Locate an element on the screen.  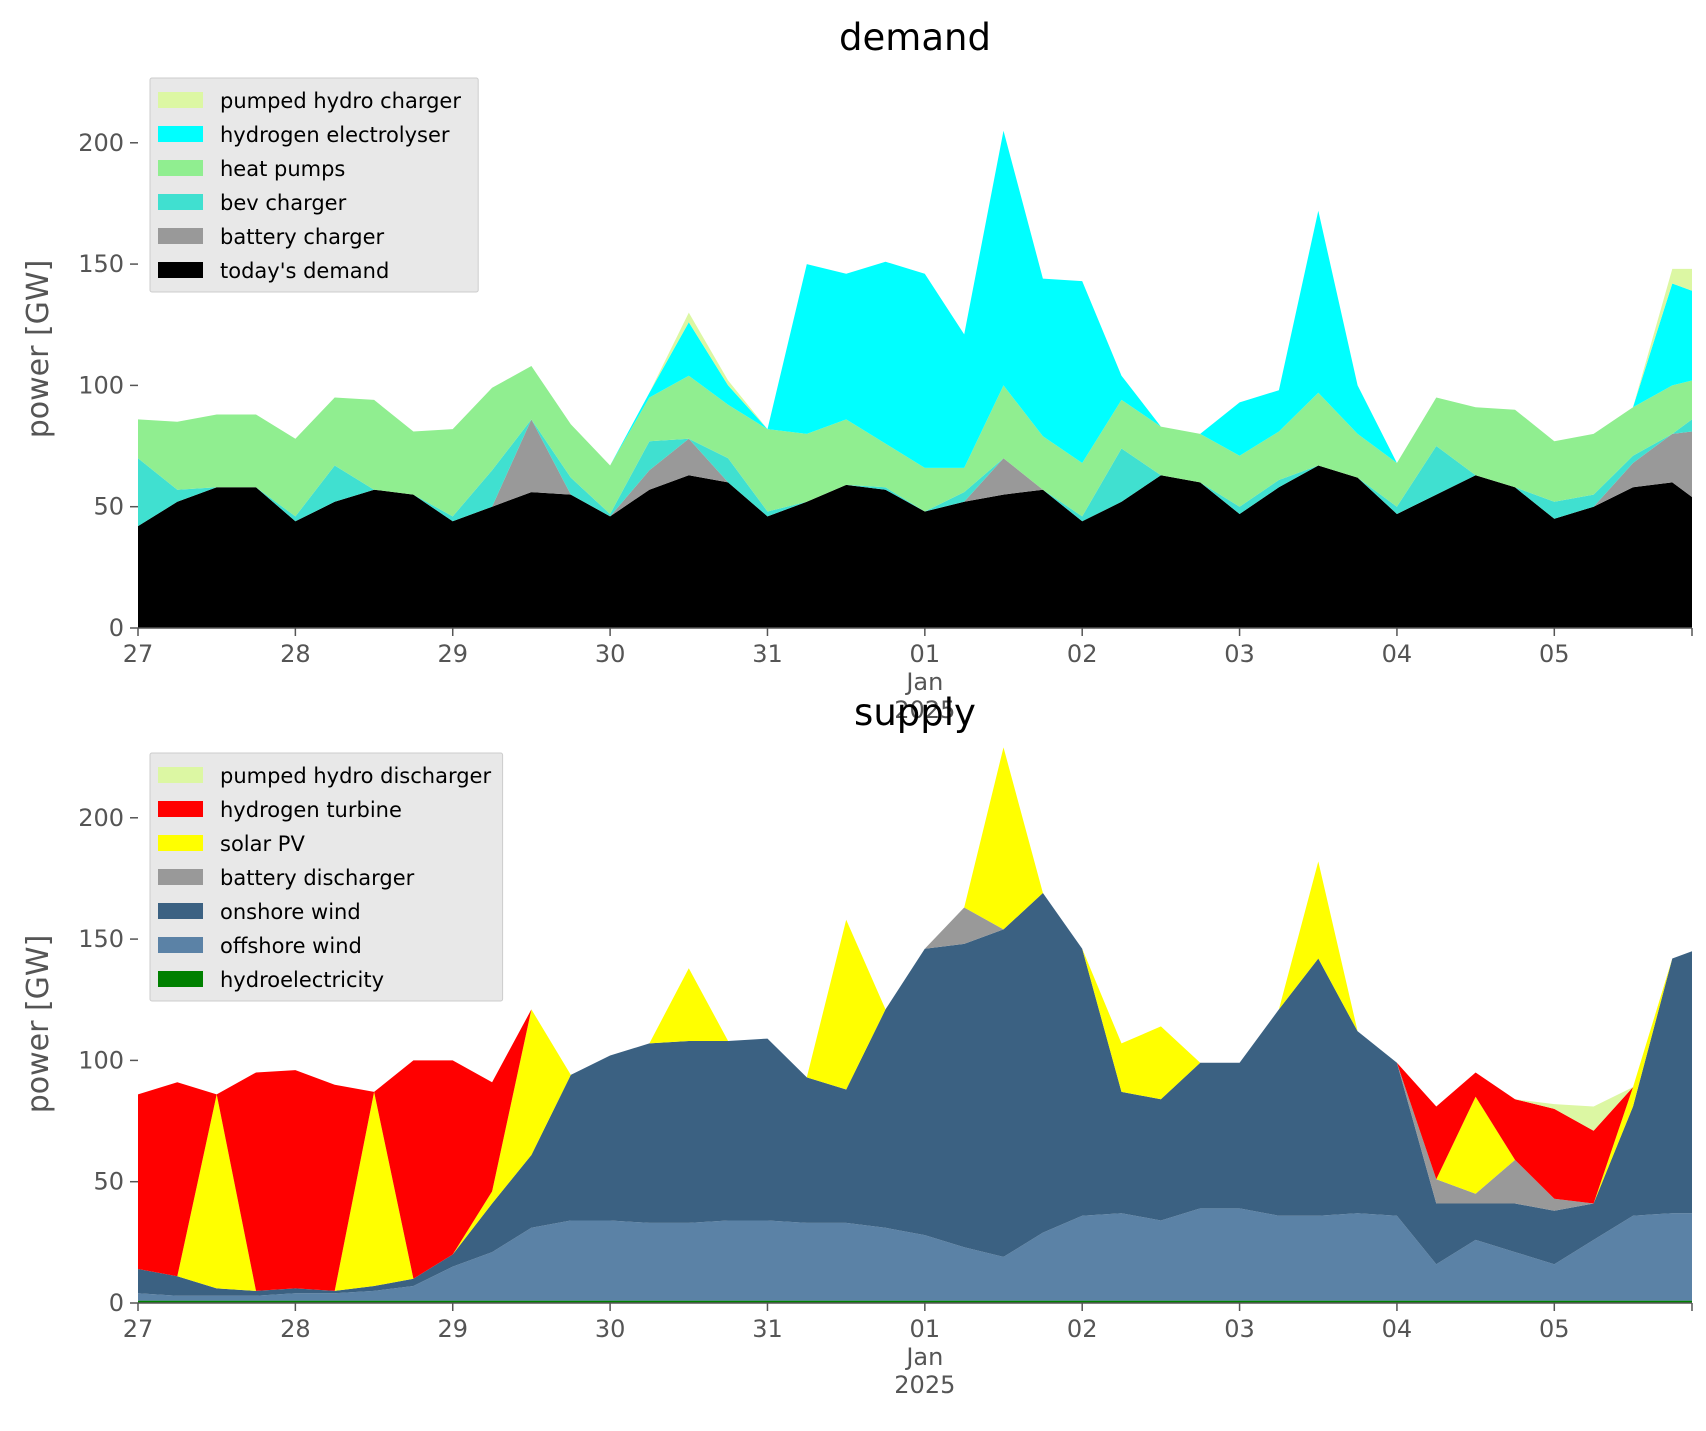
area-heat-pumps is located at coordinates (915, 441).